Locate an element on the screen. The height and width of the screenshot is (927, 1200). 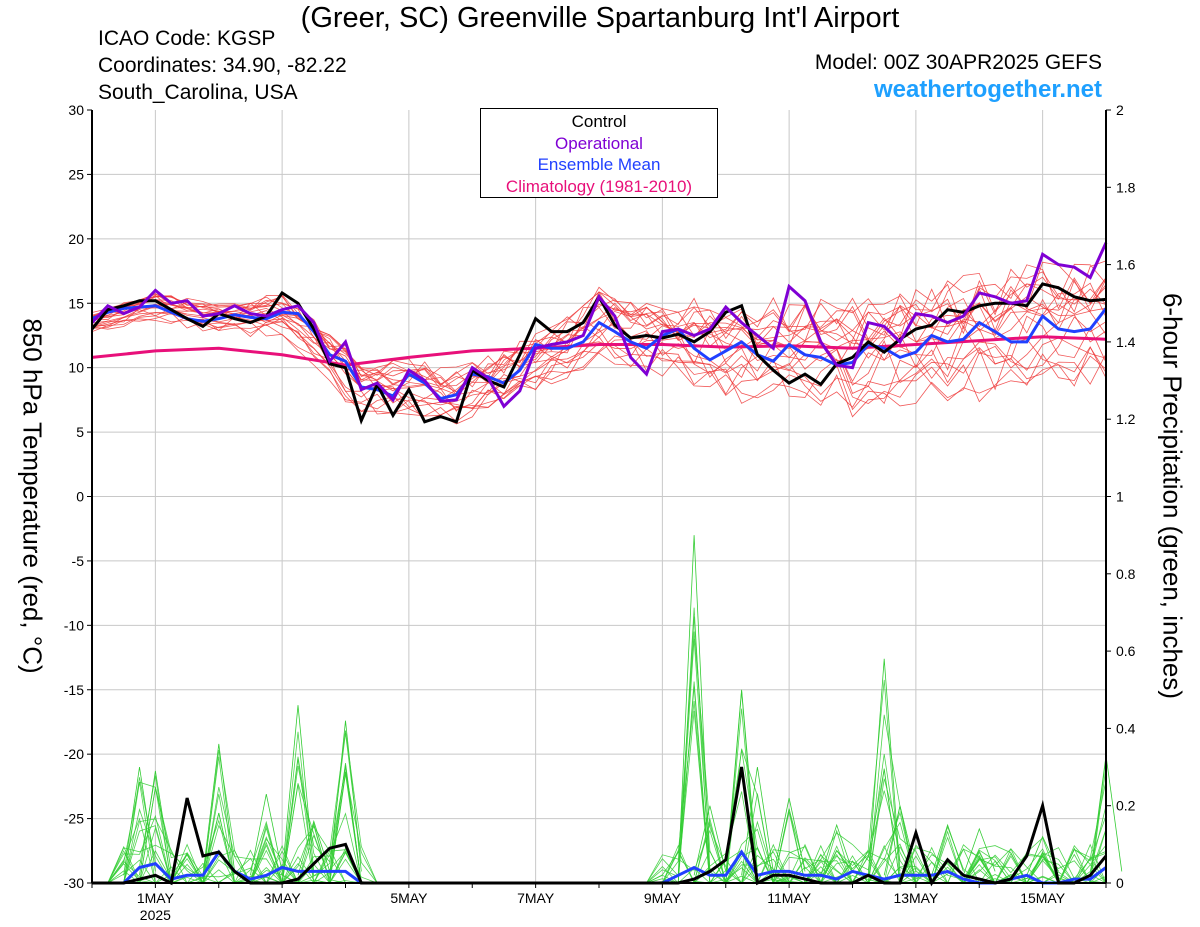
x-tick-label: 5MAY is located at coordinates (409, 898).